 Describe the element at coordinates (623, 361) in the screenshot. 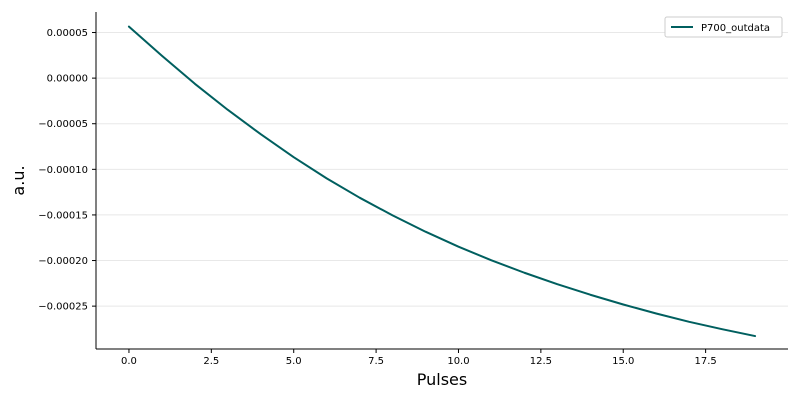

I see `x-tick-label: 15.0` at that location.